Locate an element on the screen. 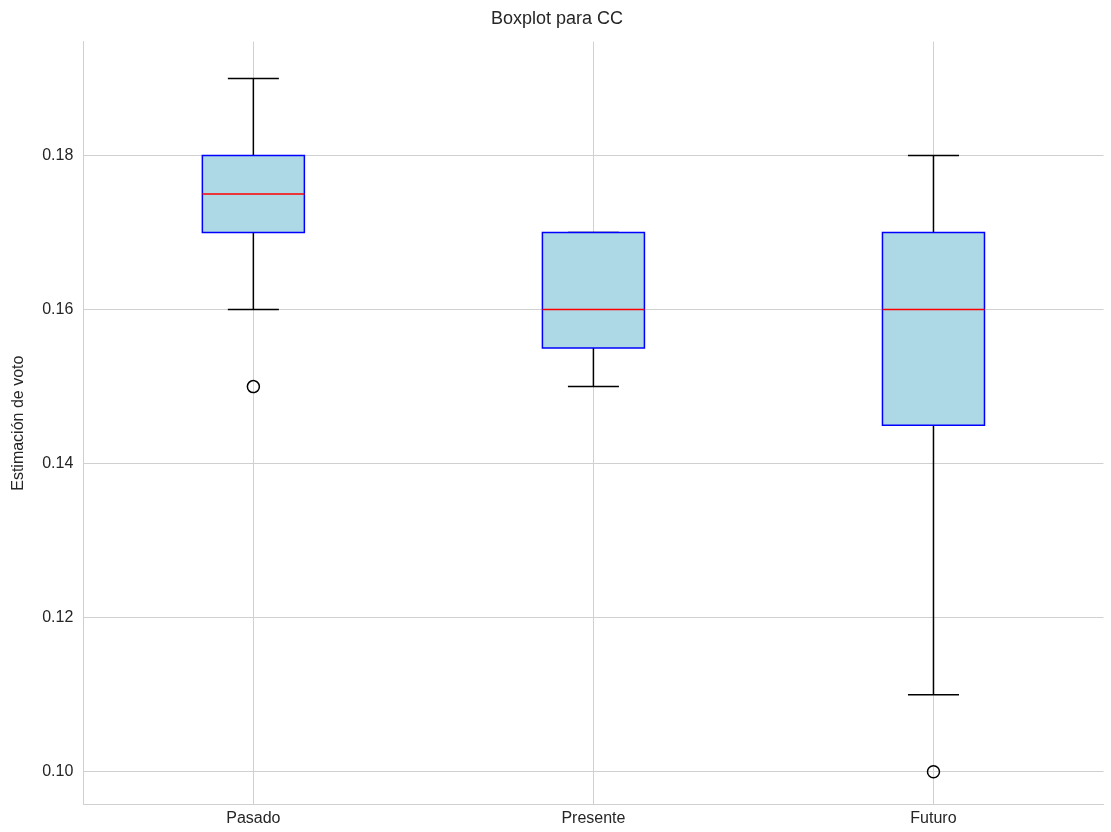 The height and width of the screenshot is (832, 1111). y-tick-label: 0.10 is located at coordinates (58, 771).